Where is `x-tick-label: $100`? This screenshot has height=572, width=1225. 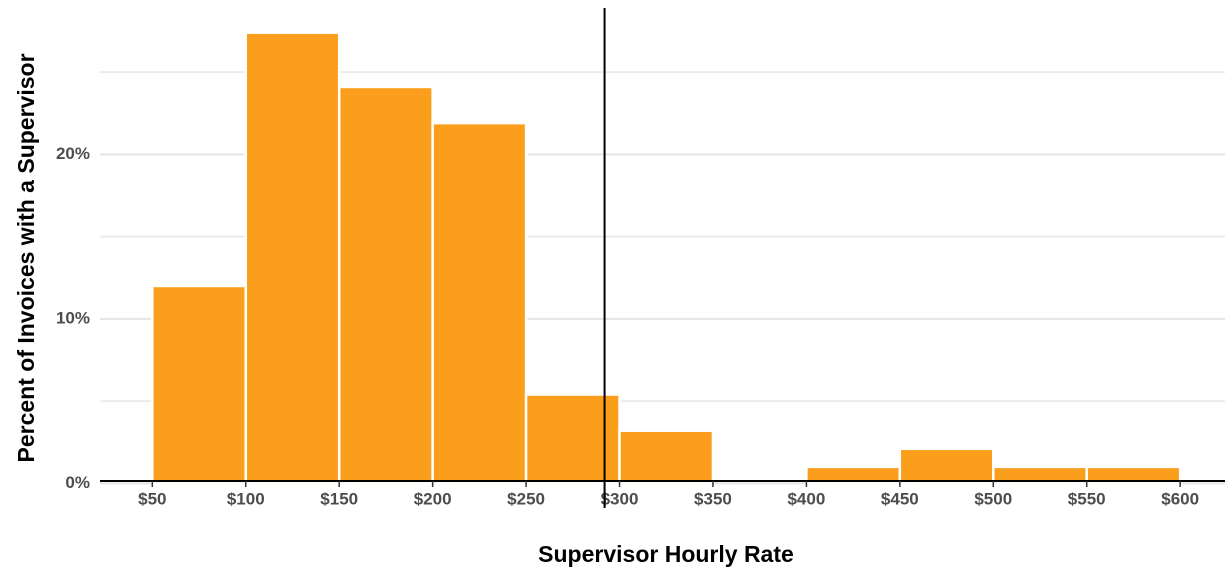 x-tick-label: $100 is located at coordinates (246, 498).